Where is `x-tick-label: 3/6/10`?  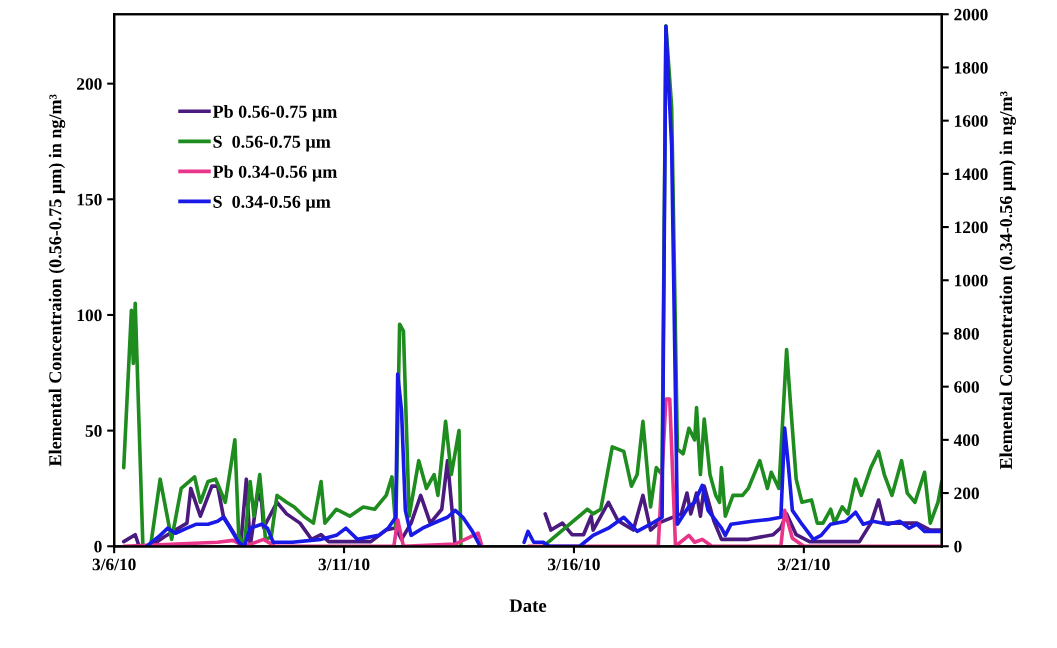 x-tick-label: 3/6/10 is located at coordinates (114, 564).